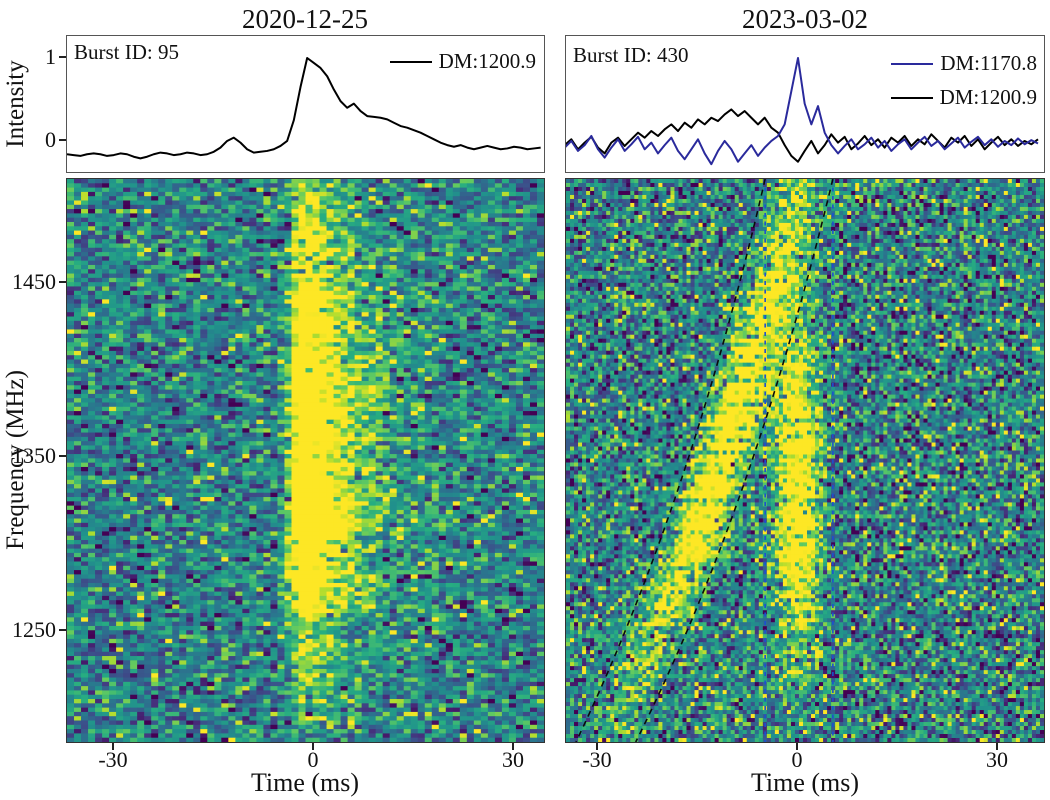 The width and height of the screenshot is (1050, 800). What do you see at coordinates (313, 759) in the screenshot?
I see `time-tick-left-0: 0` at bounding box center [313, 759].